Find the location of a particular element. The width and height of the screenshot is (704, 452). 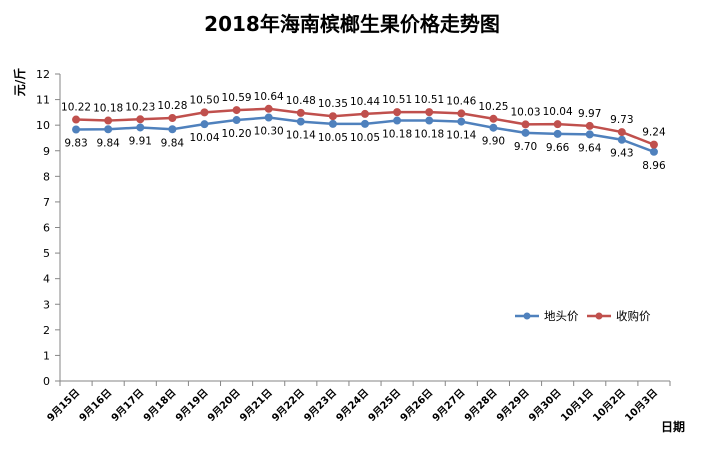

x-tick-label: 9月24日 is located at coordinates (352, 405).